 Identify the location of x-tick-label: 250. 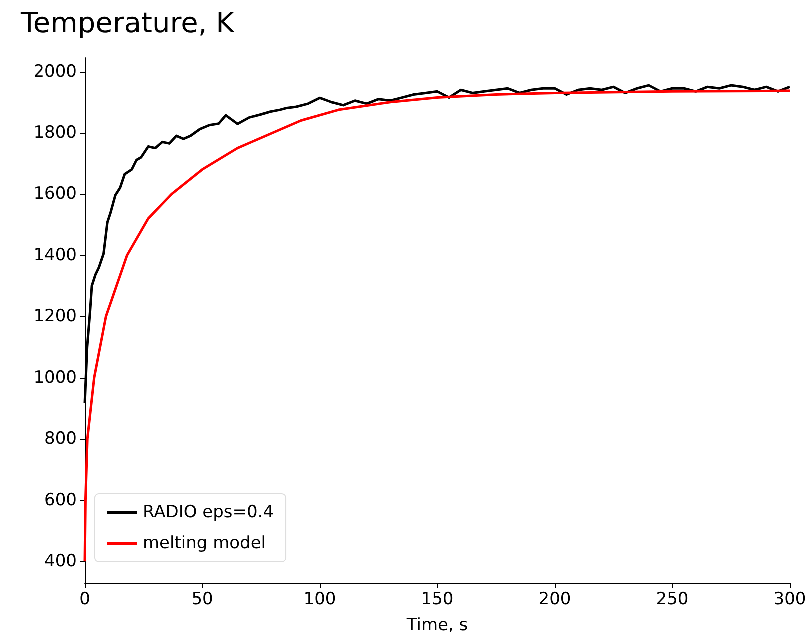
(672, 600).